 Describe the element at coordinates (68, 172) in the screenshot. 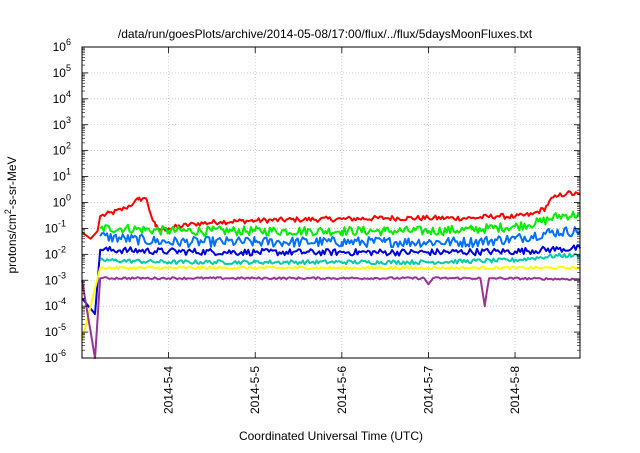

I see `y-tick-exponent: 1` at that location.